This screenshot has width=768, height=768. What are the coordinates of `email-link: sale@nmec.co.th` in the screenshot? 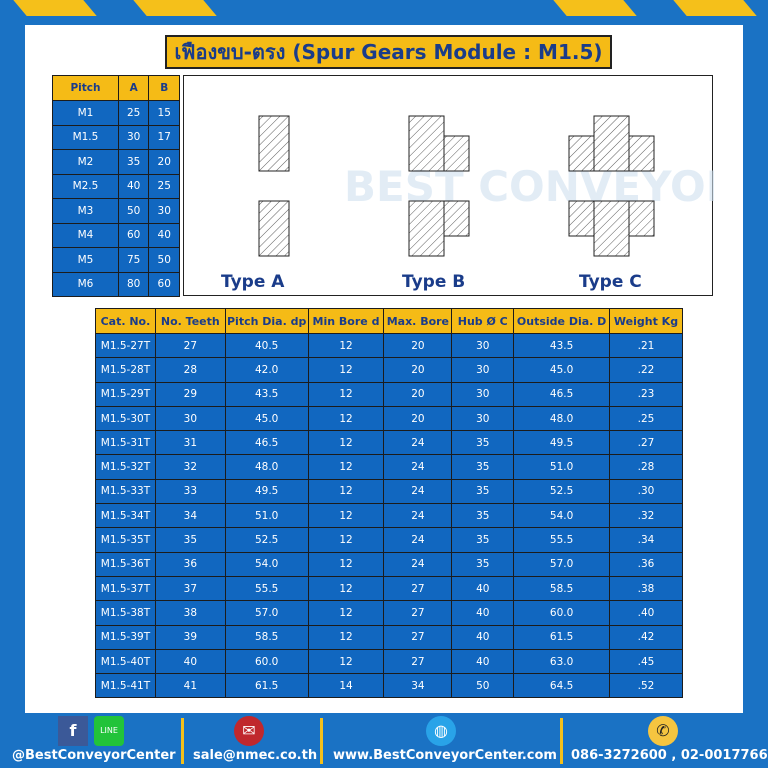 It's located at (255, 755).